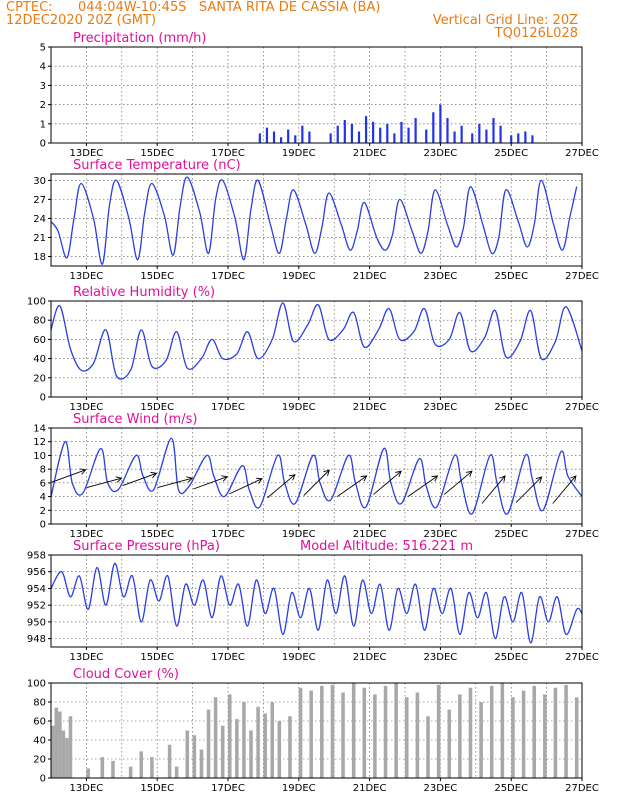 This screenshot has height=800, width=618. I want to click on y-tick-label: 21, so click(39, 238).